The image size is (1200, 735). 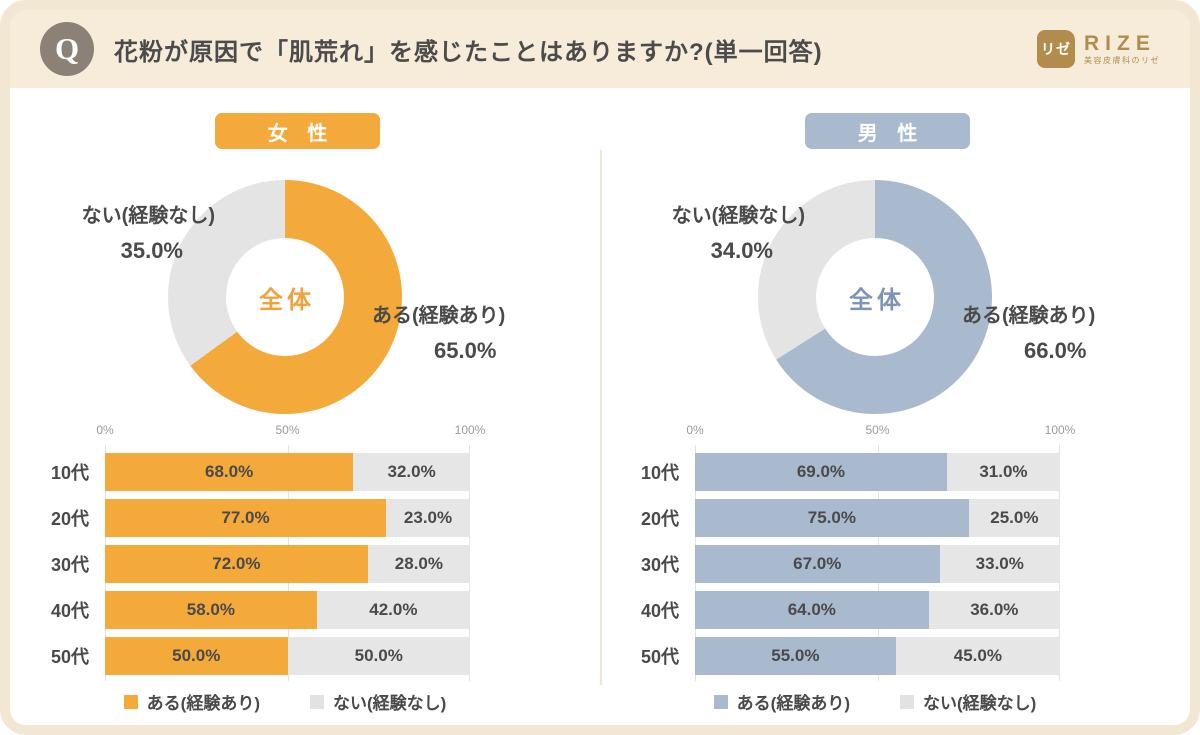 What do you see at coordinates (211, 610) in the screenshot?
I see `bar-segment-yes: 58.0%` at bounding box center [211, 610].